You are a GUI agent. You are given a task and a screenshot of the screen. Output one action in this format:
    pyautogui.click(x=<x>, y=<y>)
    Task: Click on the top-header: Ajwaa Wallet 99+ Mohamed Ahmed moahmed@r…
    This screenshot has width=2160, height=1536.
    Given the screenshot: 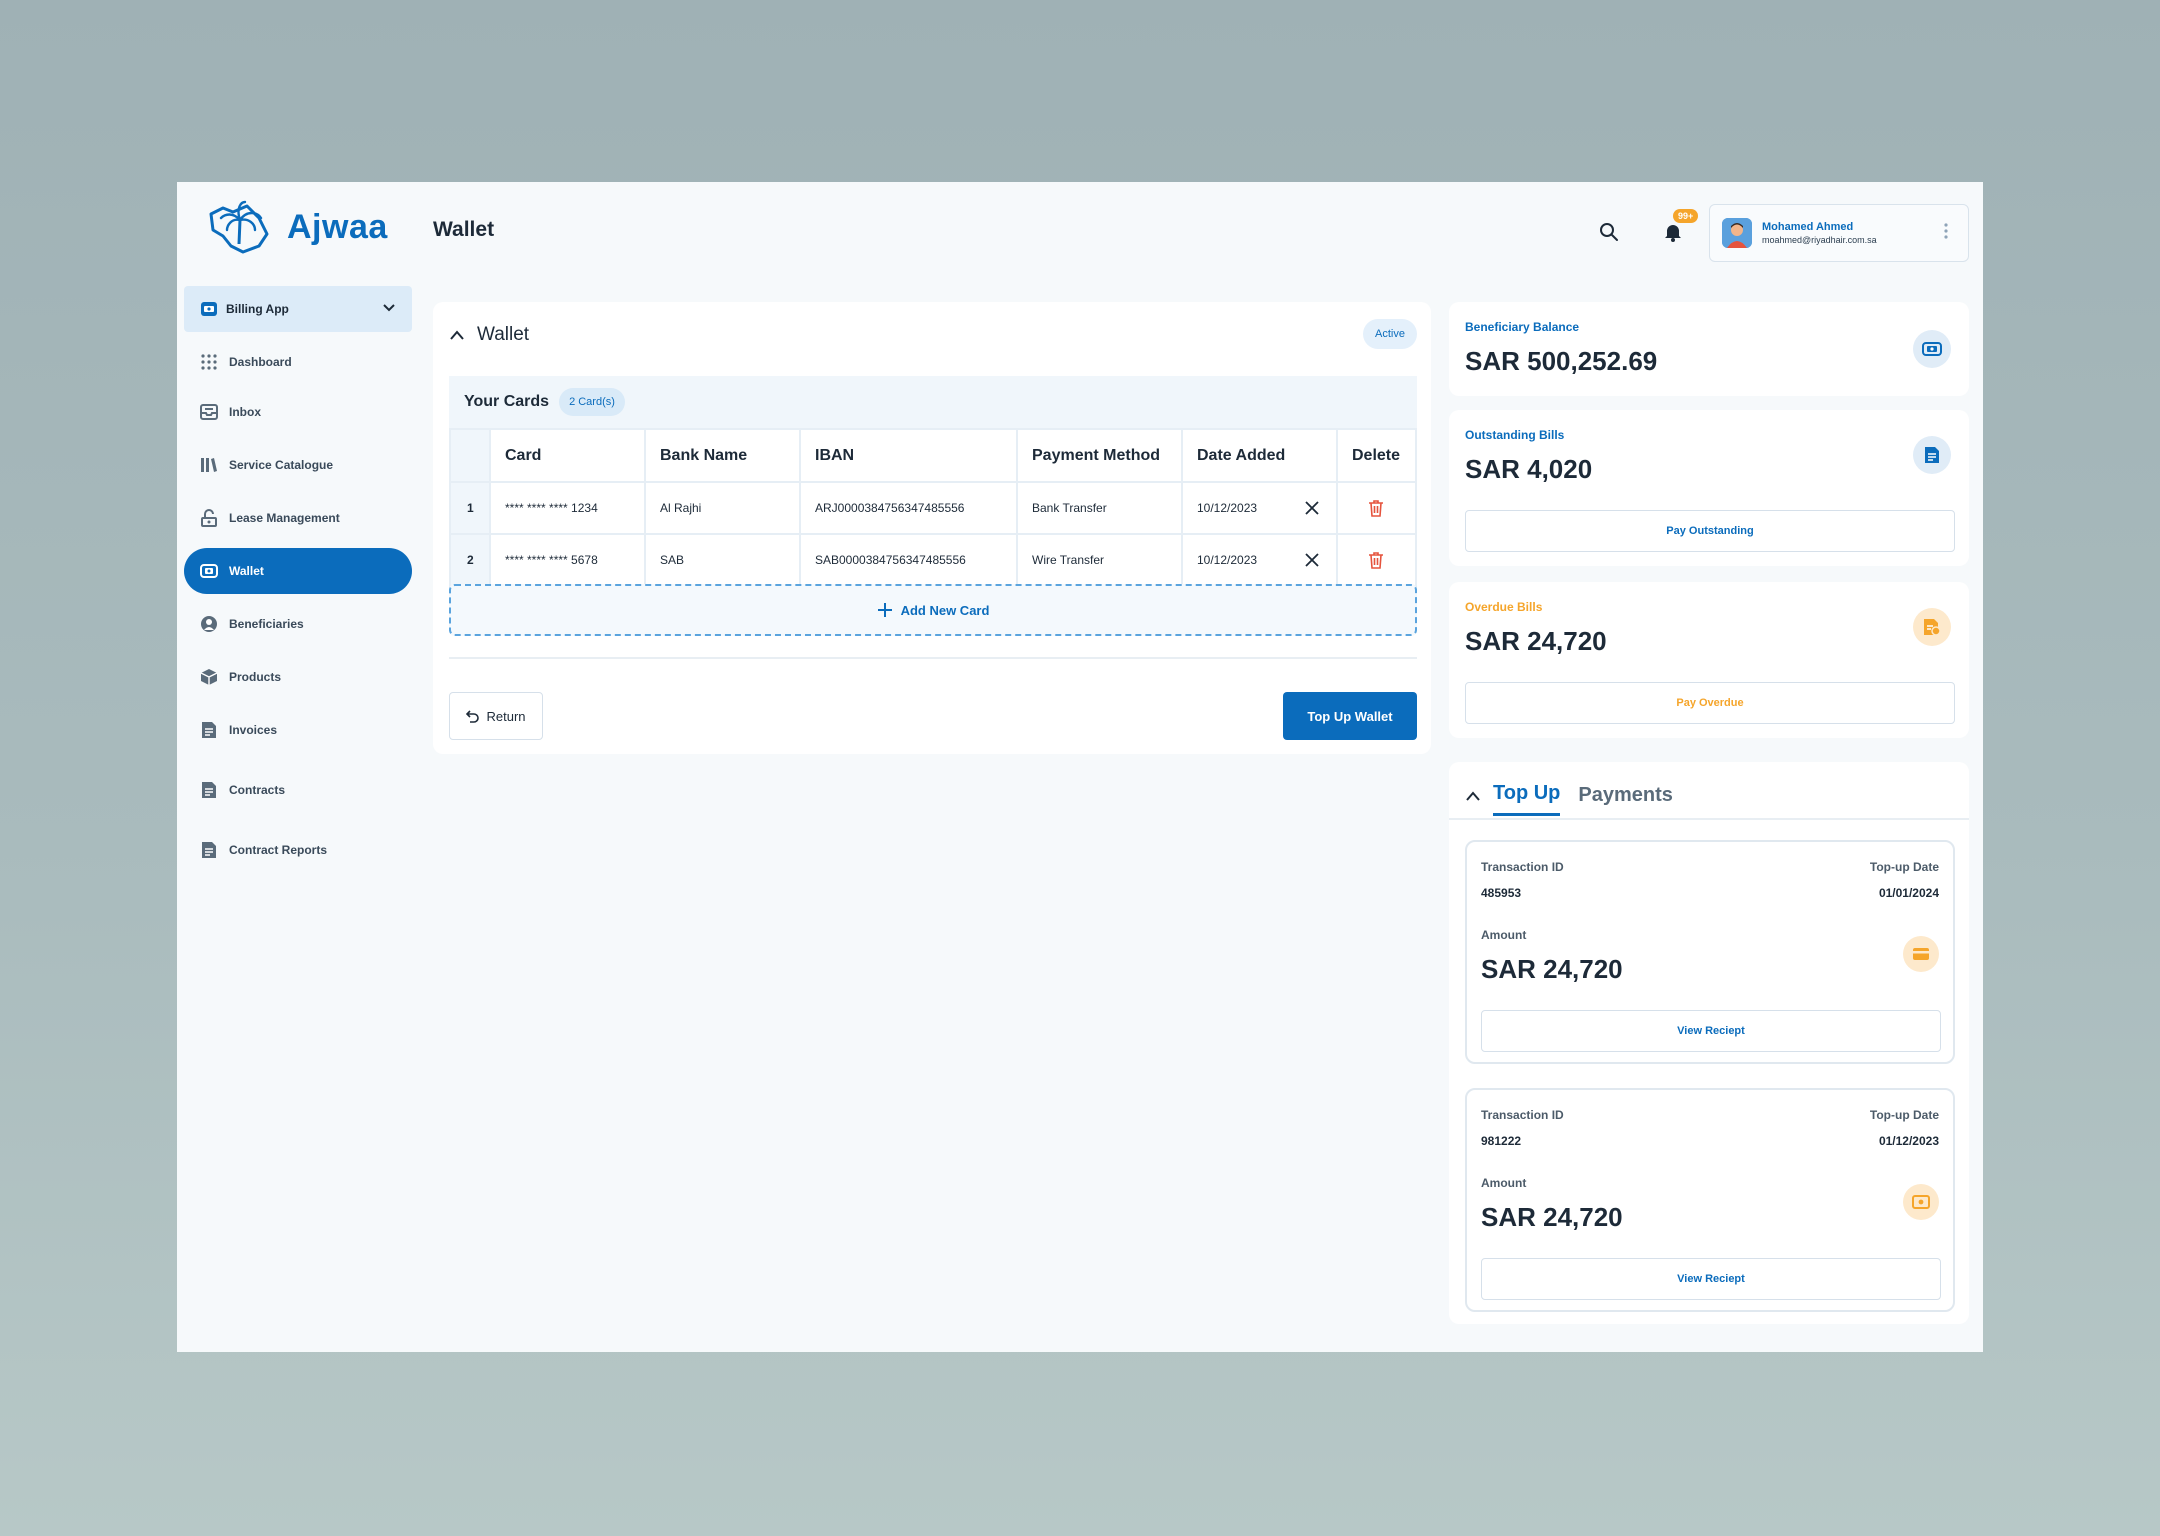 What is the action you would take?
    pyautogui.click(x=1080, y=232)
    